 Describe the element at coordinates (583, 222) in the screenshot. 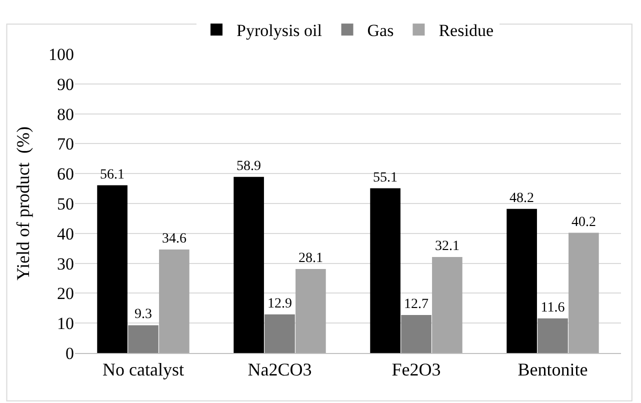

I see `data-label: 40.2` at that location.